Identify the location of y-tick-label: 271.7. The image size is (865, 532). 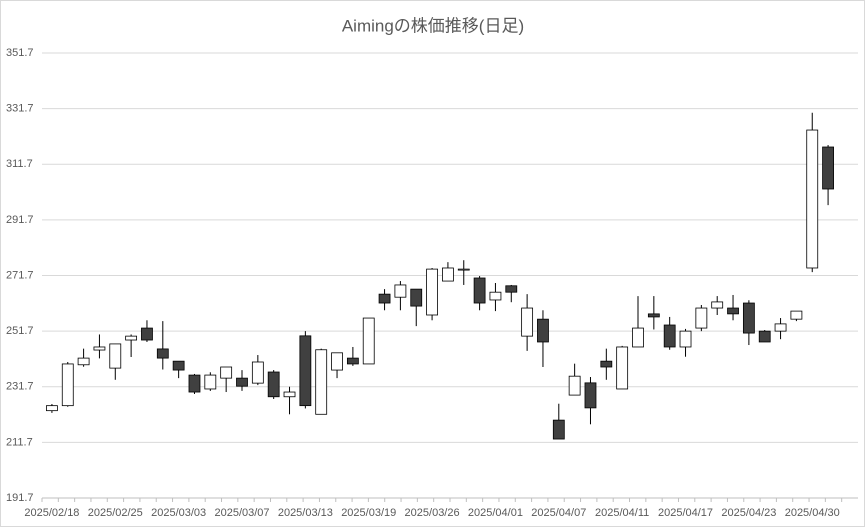
(20, 275).